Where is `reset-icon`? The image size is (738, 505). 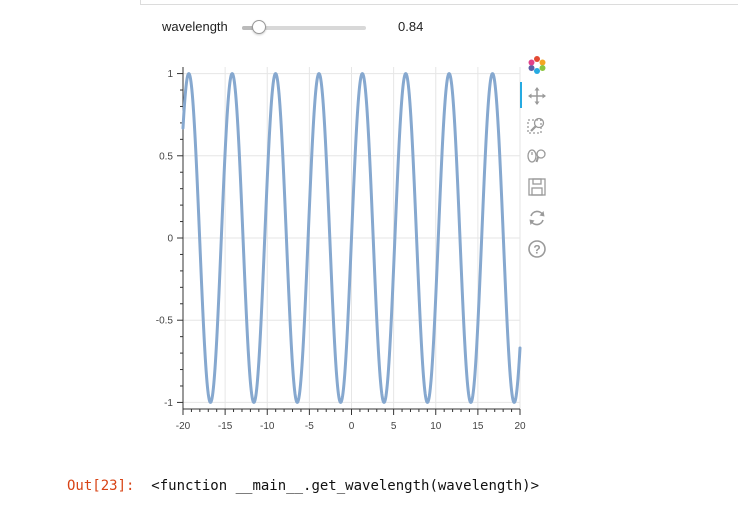 reset-icon is located at coordinates (537, 218).